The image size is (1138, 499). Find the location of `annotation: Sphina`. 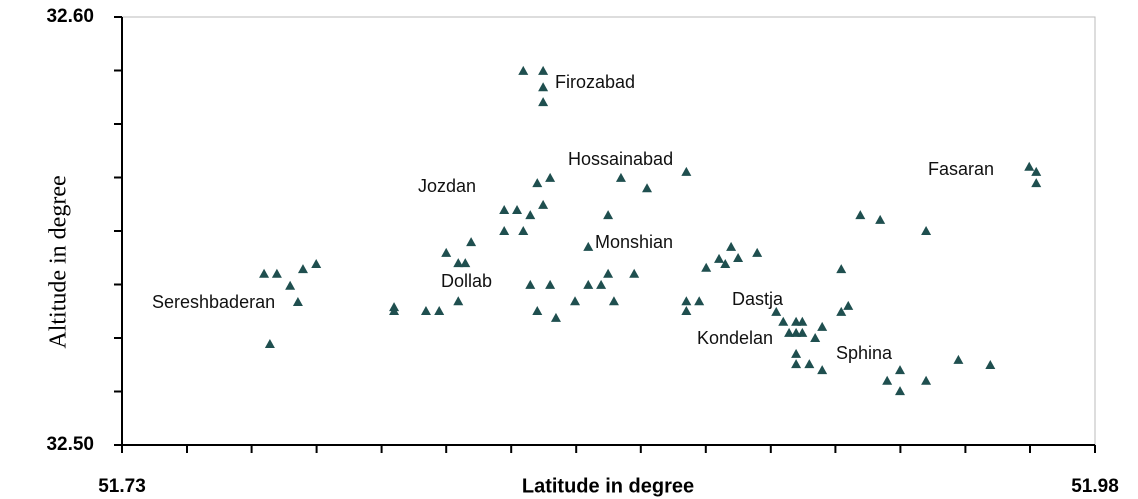

annotation: Sphina is located at coordinates (864, 353).